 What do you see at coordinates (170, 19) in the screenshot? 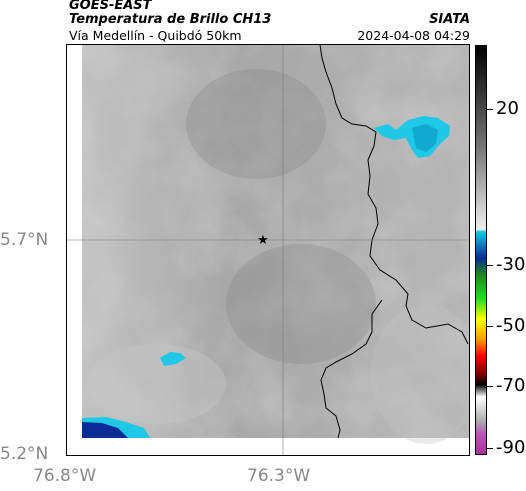
I see `product-title: Temperatura de Brillo CH13` at bounding box center [170, 19].